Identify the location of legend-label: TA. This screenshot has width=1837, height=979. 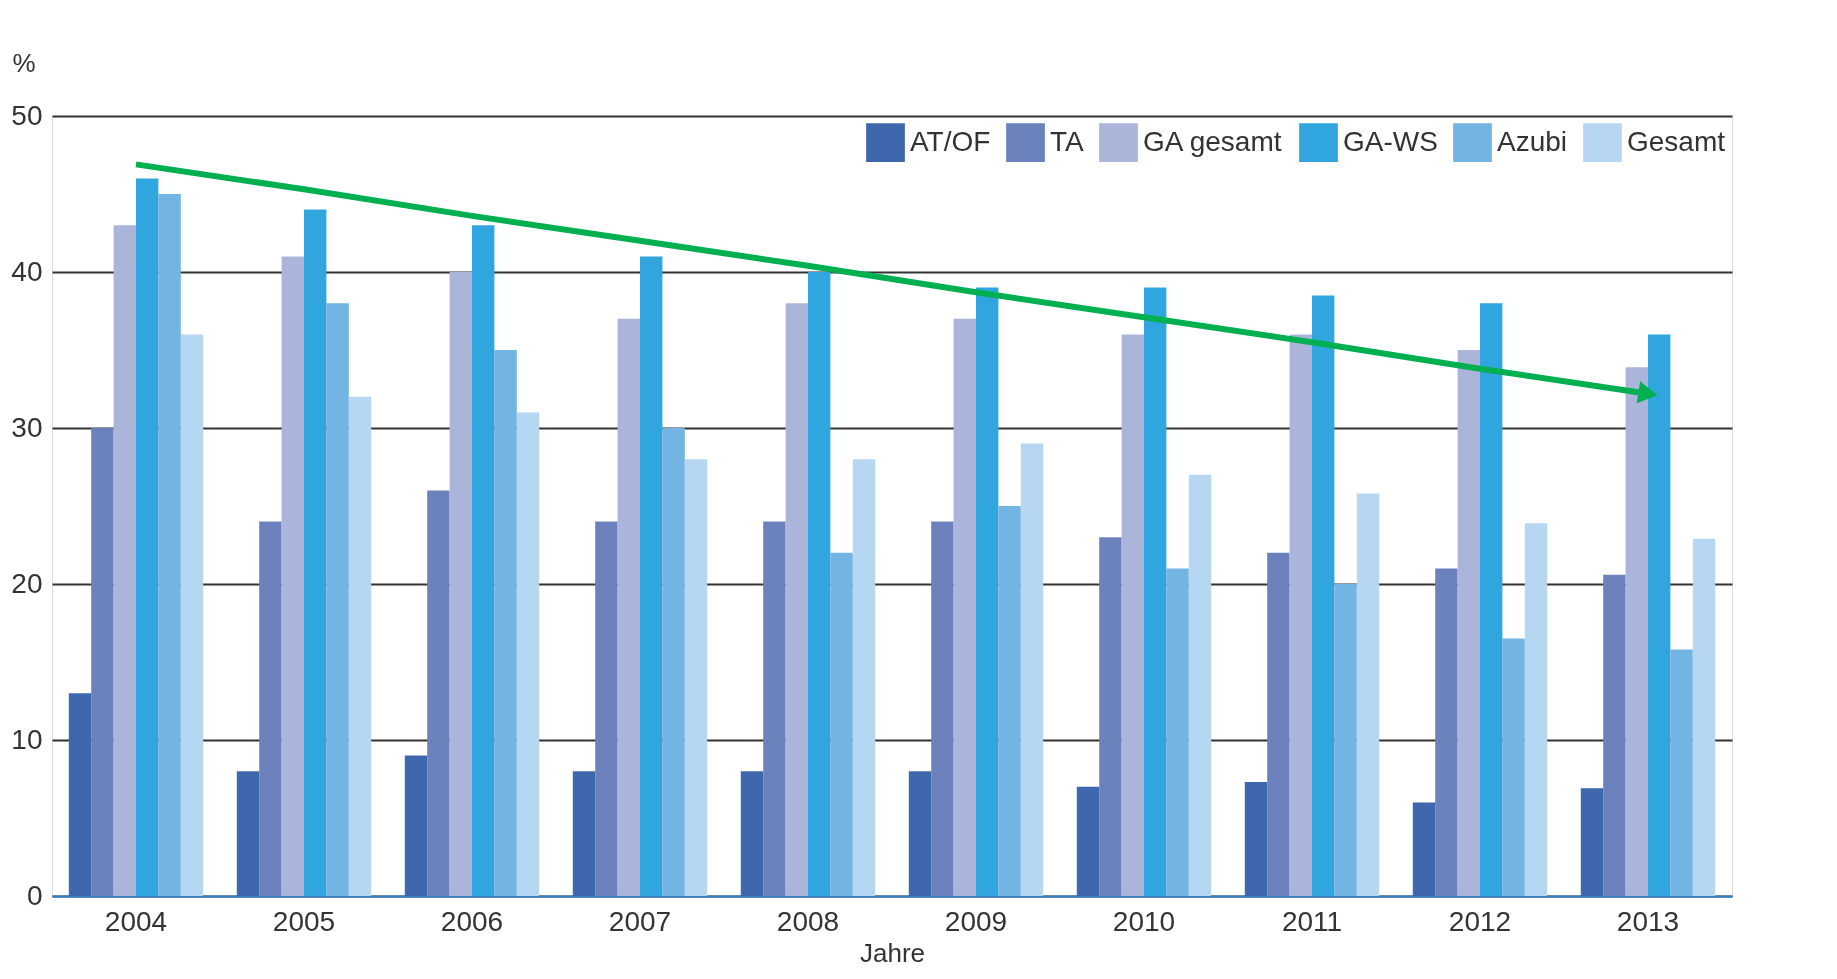
(1067, 141).